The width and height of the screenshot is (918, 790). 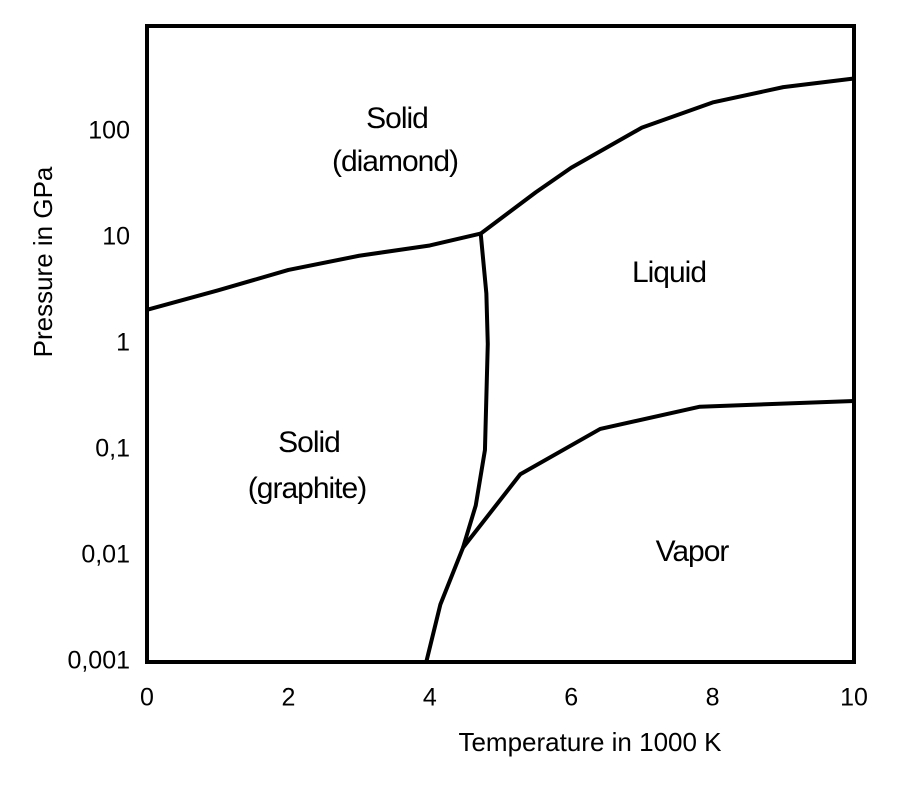 What do you see at coordinates (123, 343) in the screenshot?
I see `y-tick-label: 1` at bounding box center [123, 343].